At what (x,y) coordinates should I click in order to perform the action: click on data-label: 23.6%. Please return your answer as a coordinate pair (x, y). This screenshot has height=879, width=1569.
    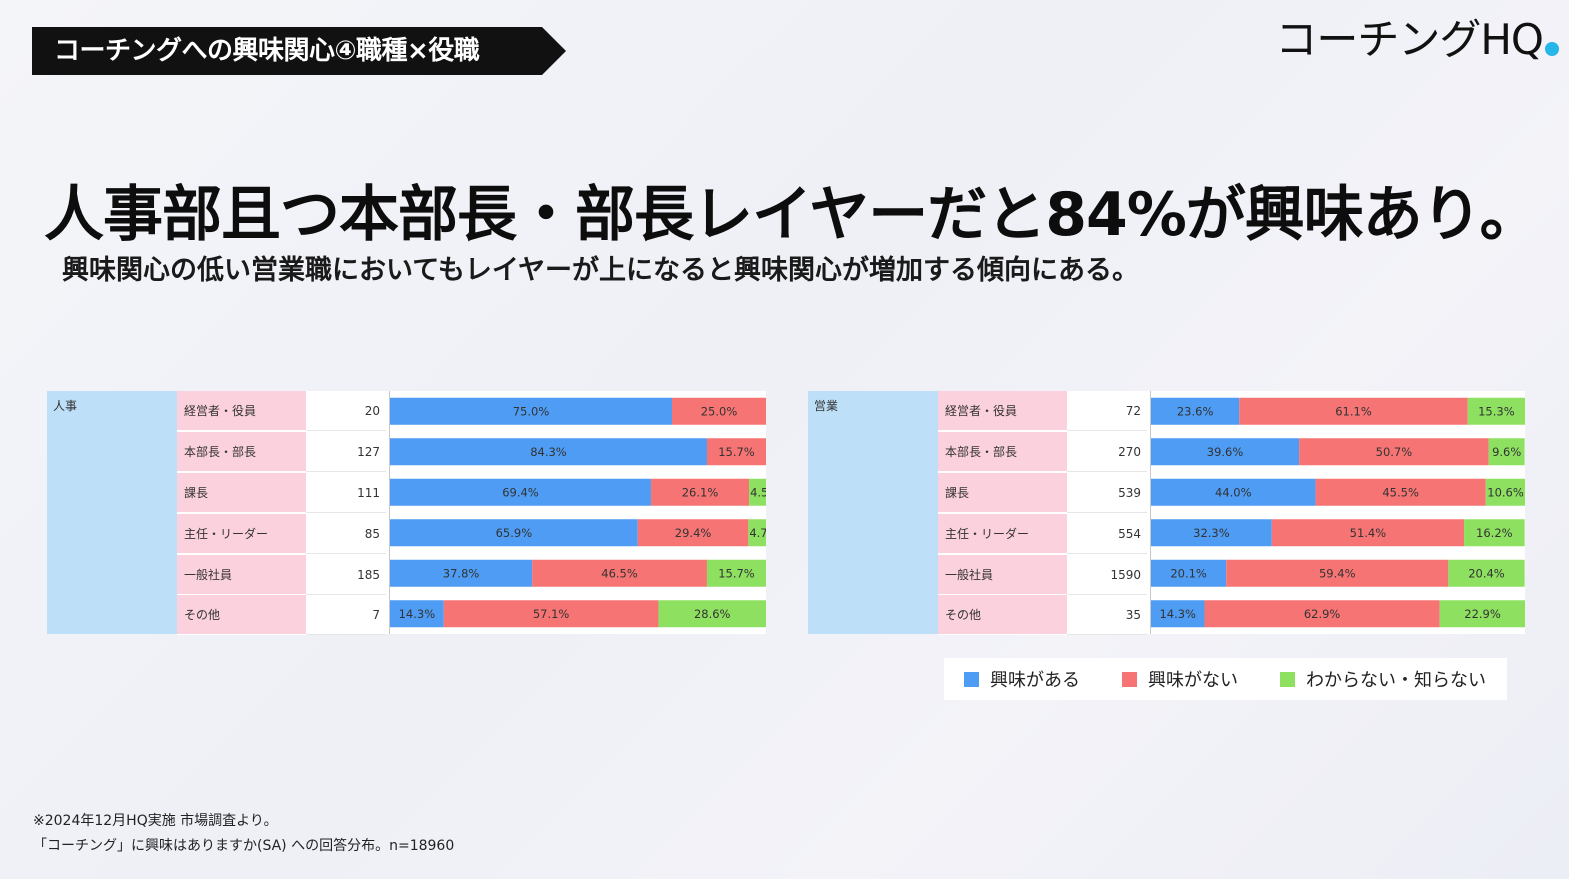
    Looking at the image, I should click on (1195, 411).